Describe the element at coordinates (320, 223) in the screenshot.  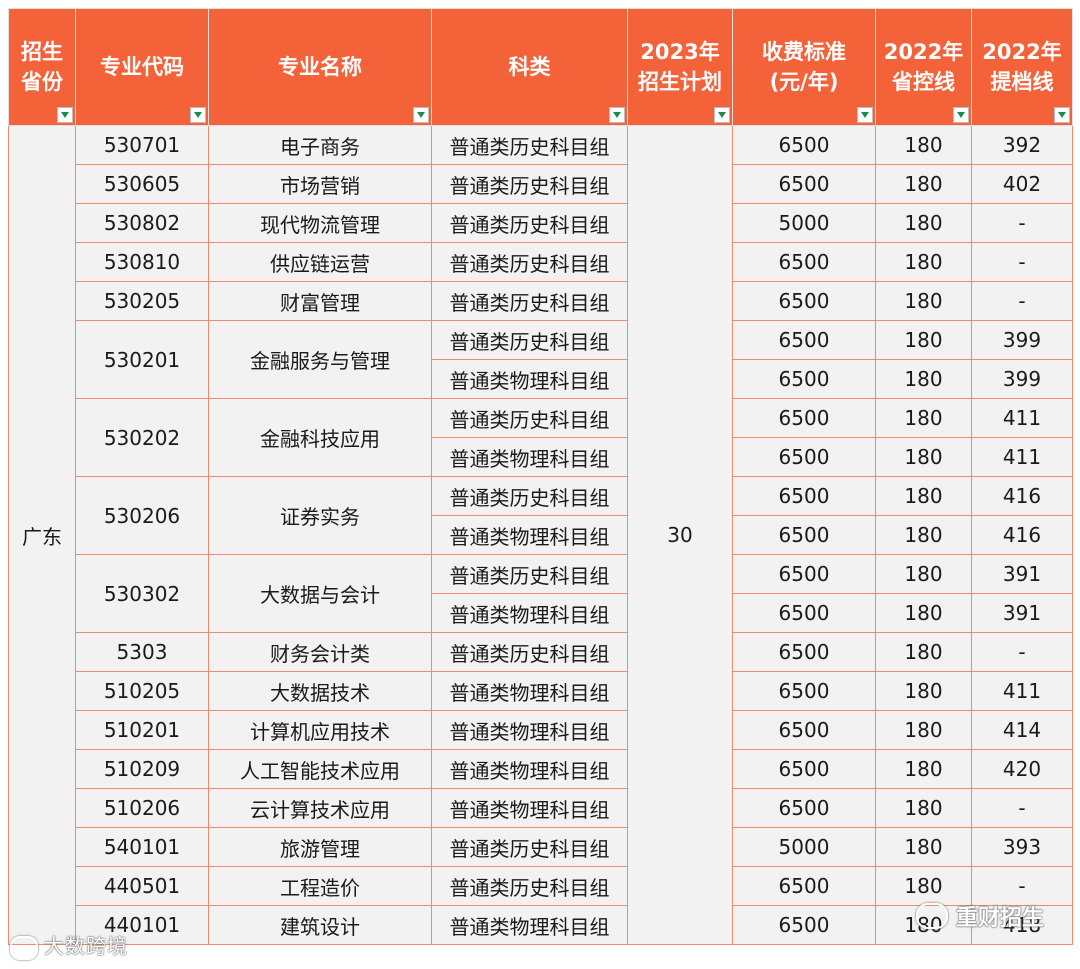
I see `major-name-cell: 现代物流管理` at that location.